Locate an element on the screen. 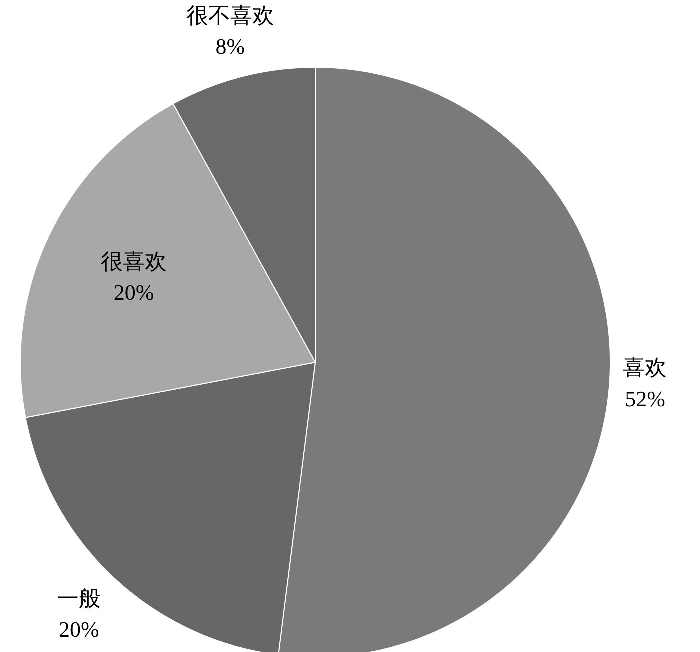 This screenshot has width=700, height=652. slice-label: 很喜欢 is located at coordinates (133, 261).